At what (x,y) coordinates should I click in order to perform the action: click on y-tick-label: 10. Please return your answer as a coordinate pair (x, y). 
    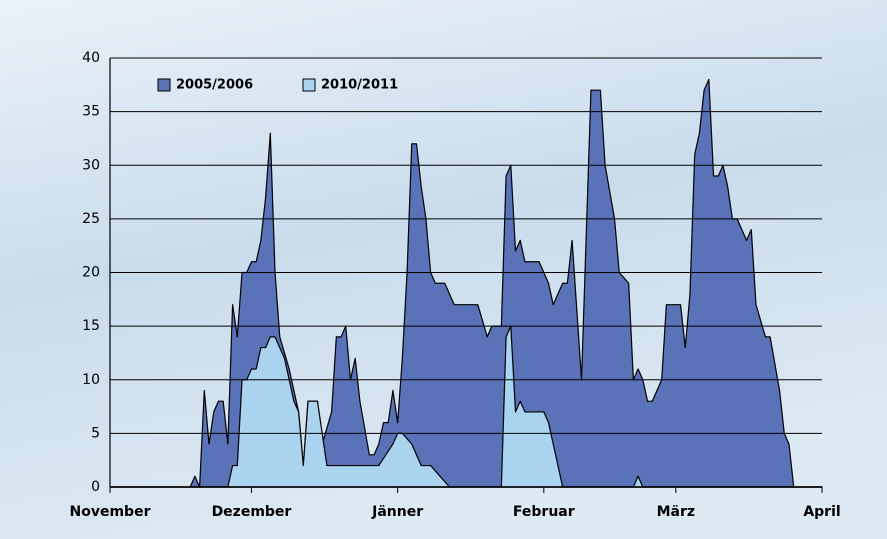
    Looking at the image, I should click on (91, 380).